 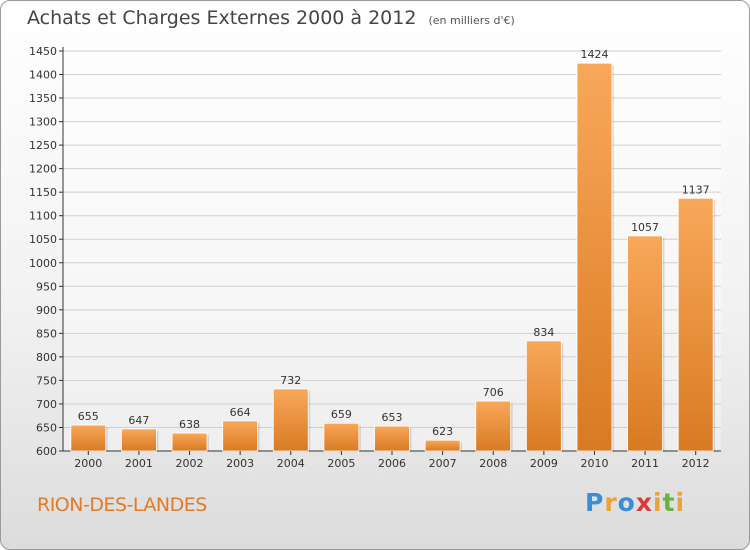 I want to click on y-tick-label: 1000, so click(x=43, y=263).